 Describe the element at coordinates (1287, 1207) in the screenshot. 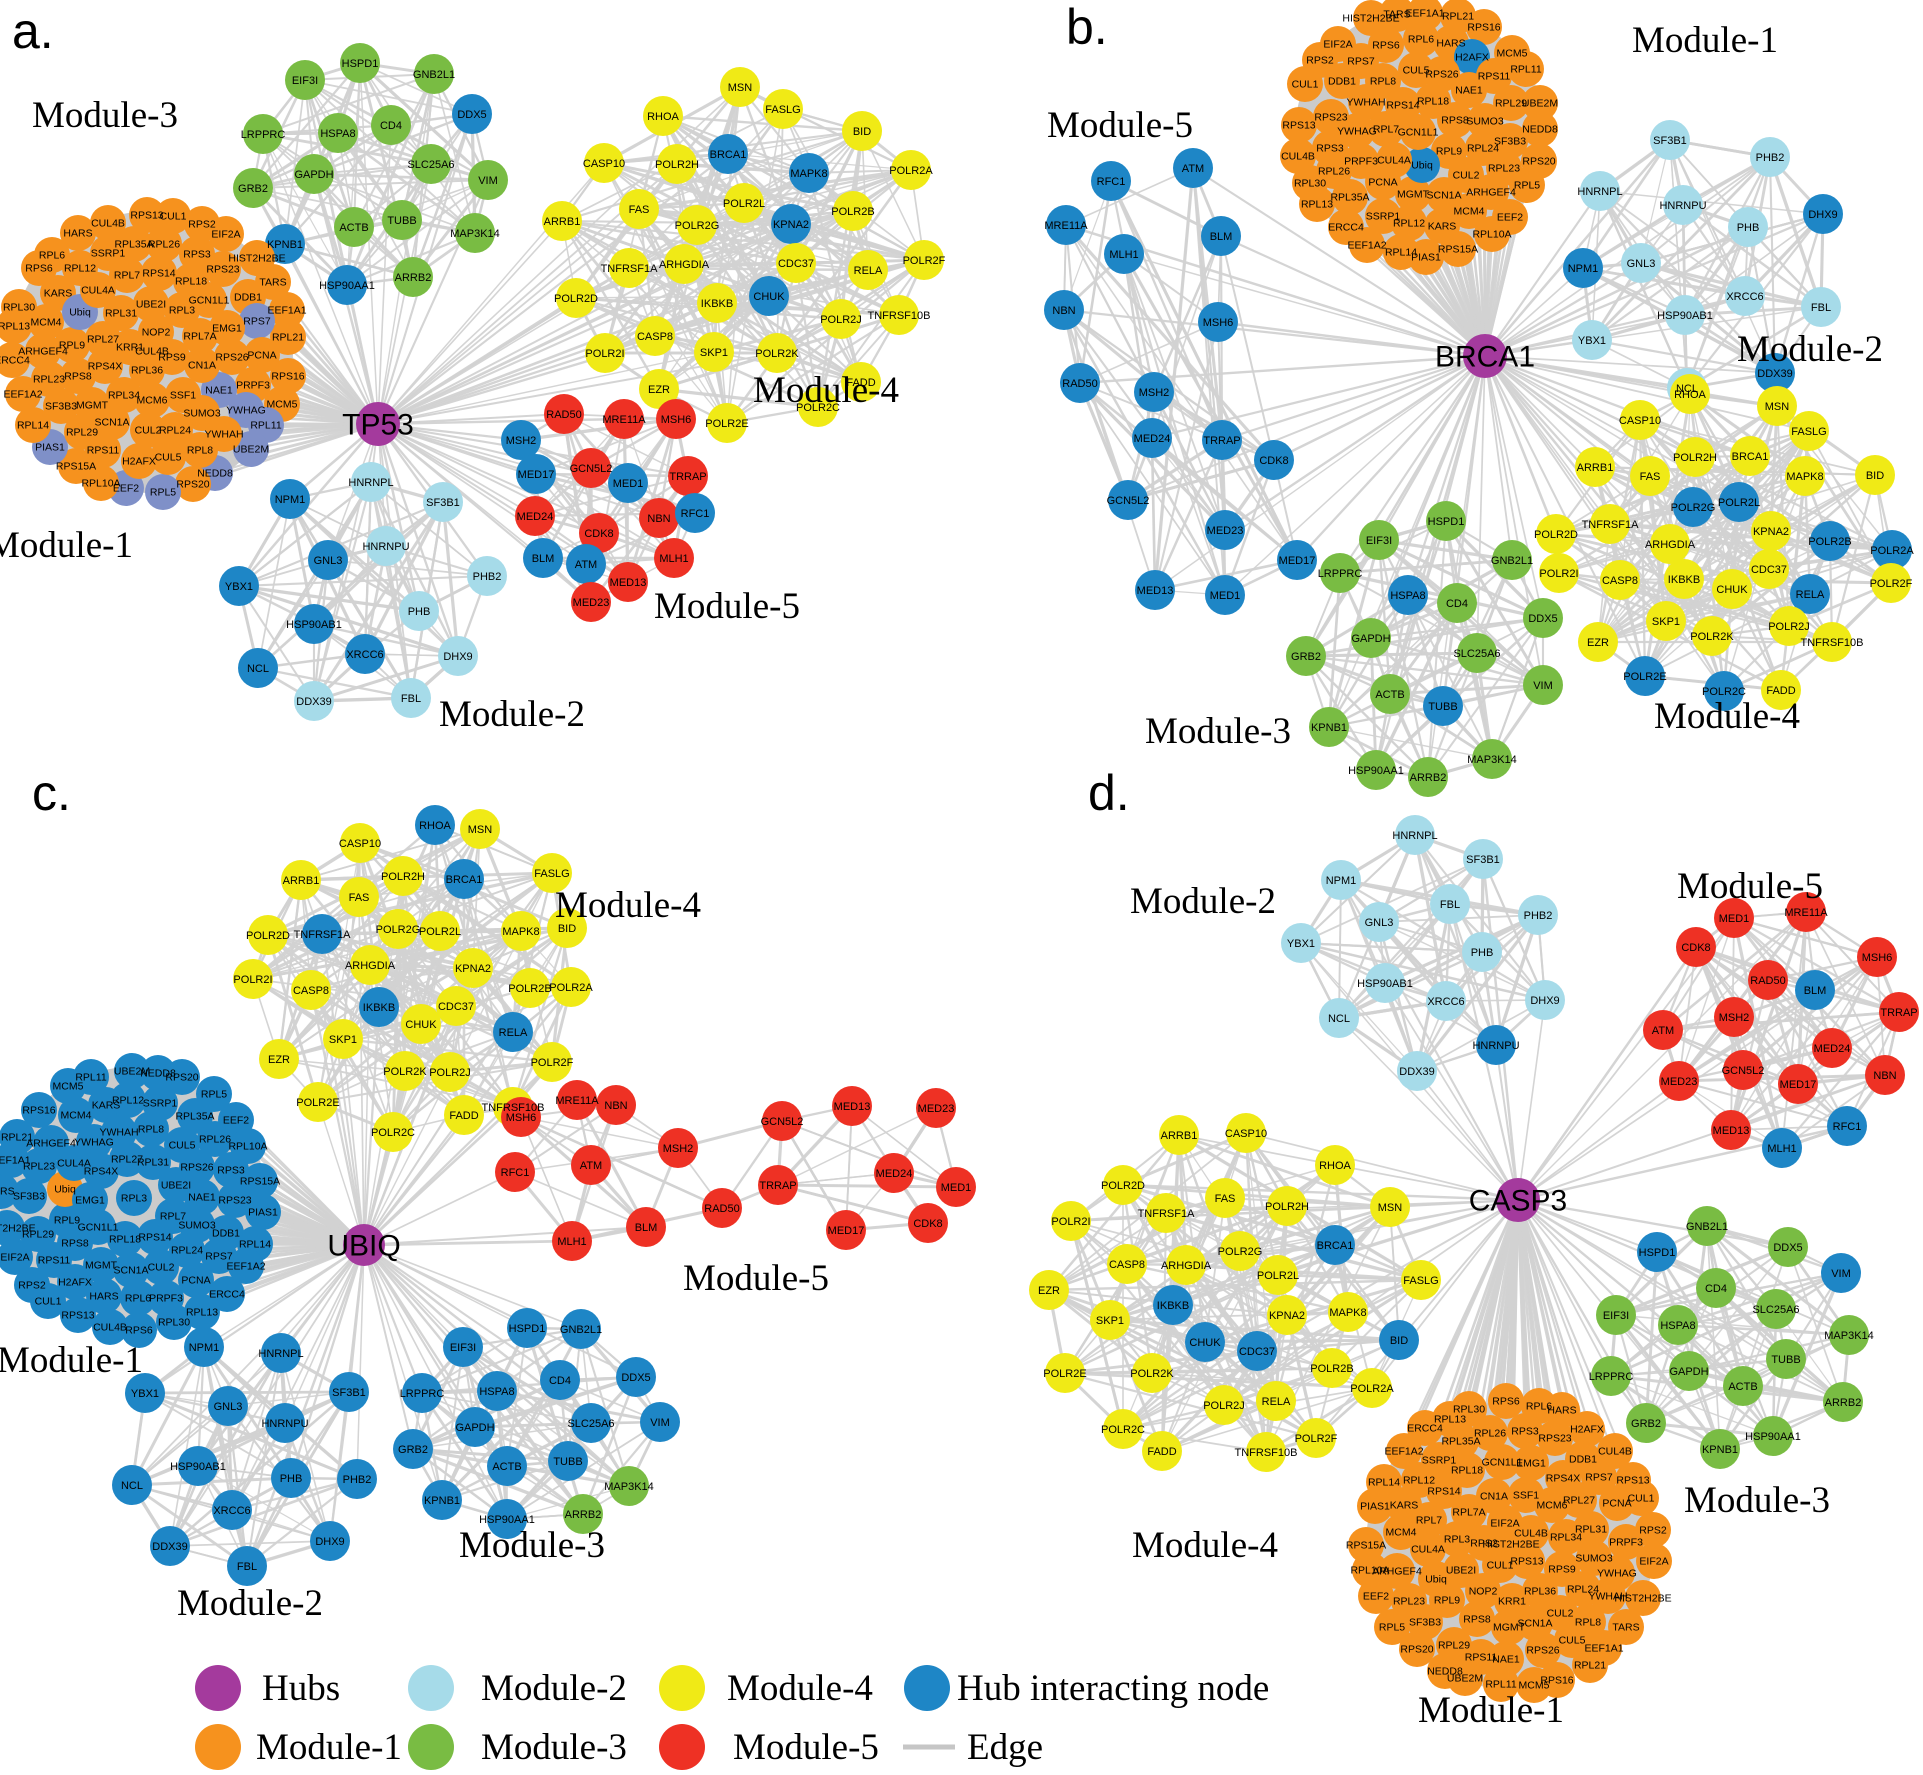

I see `svg-text: POLR2H` at that location.